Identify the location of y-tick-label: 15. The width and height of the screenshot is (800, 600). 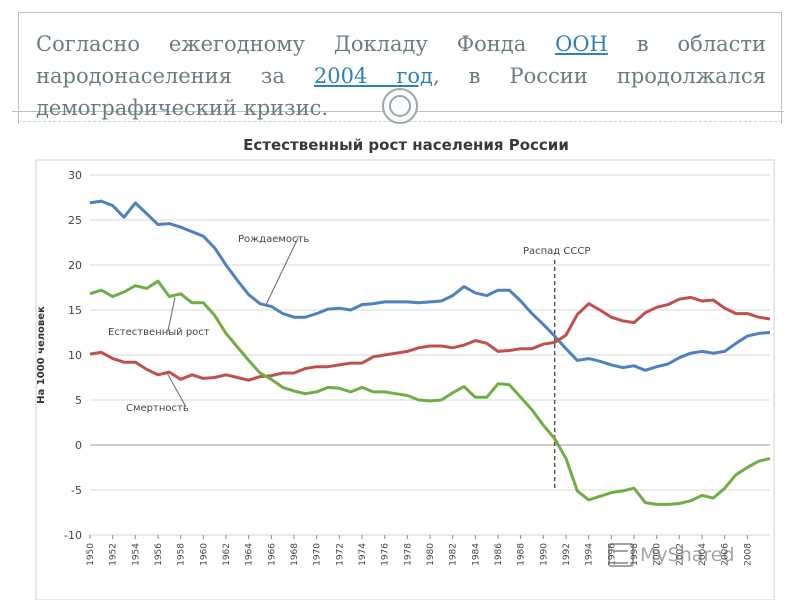
(75, 310).